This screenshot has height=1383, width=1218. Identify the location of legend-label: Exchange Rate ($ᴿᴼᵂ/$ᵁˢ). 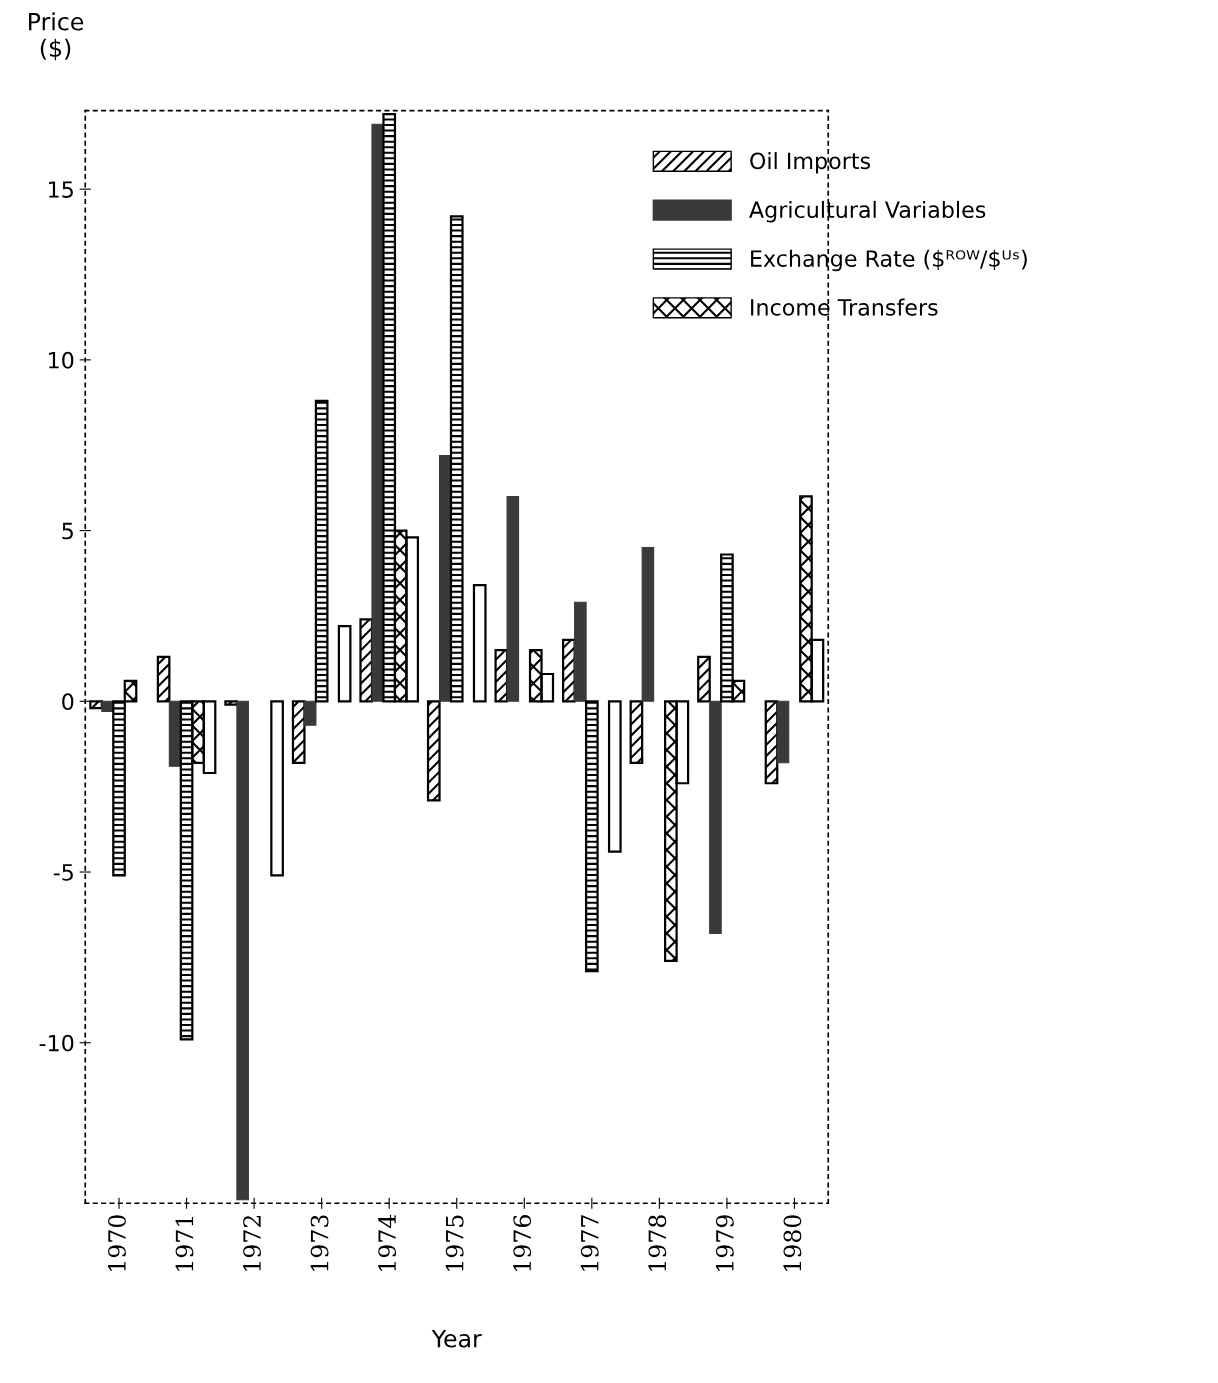
(889, 260).